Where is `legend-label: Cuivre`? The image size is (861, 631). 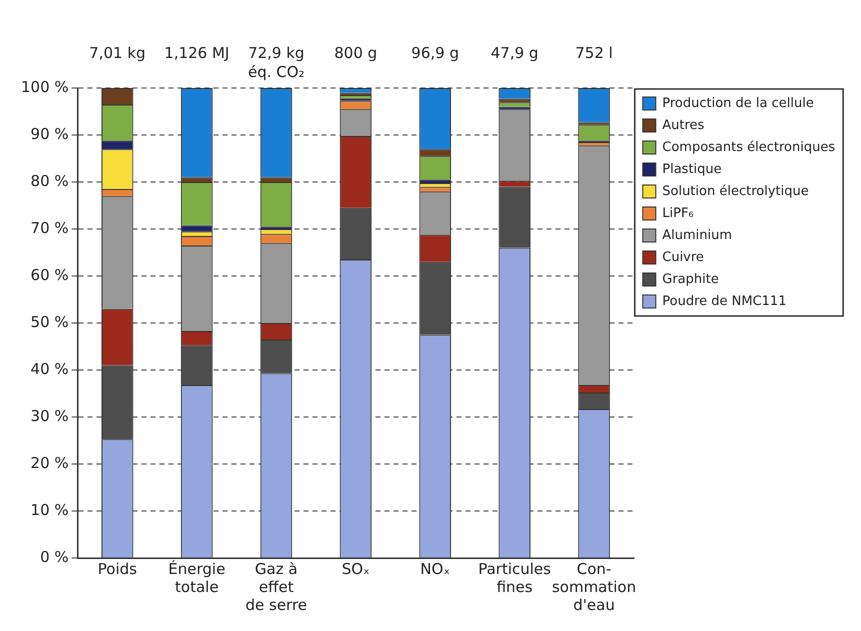
legend-label: Cuivre is located at coordinates (683, 257).